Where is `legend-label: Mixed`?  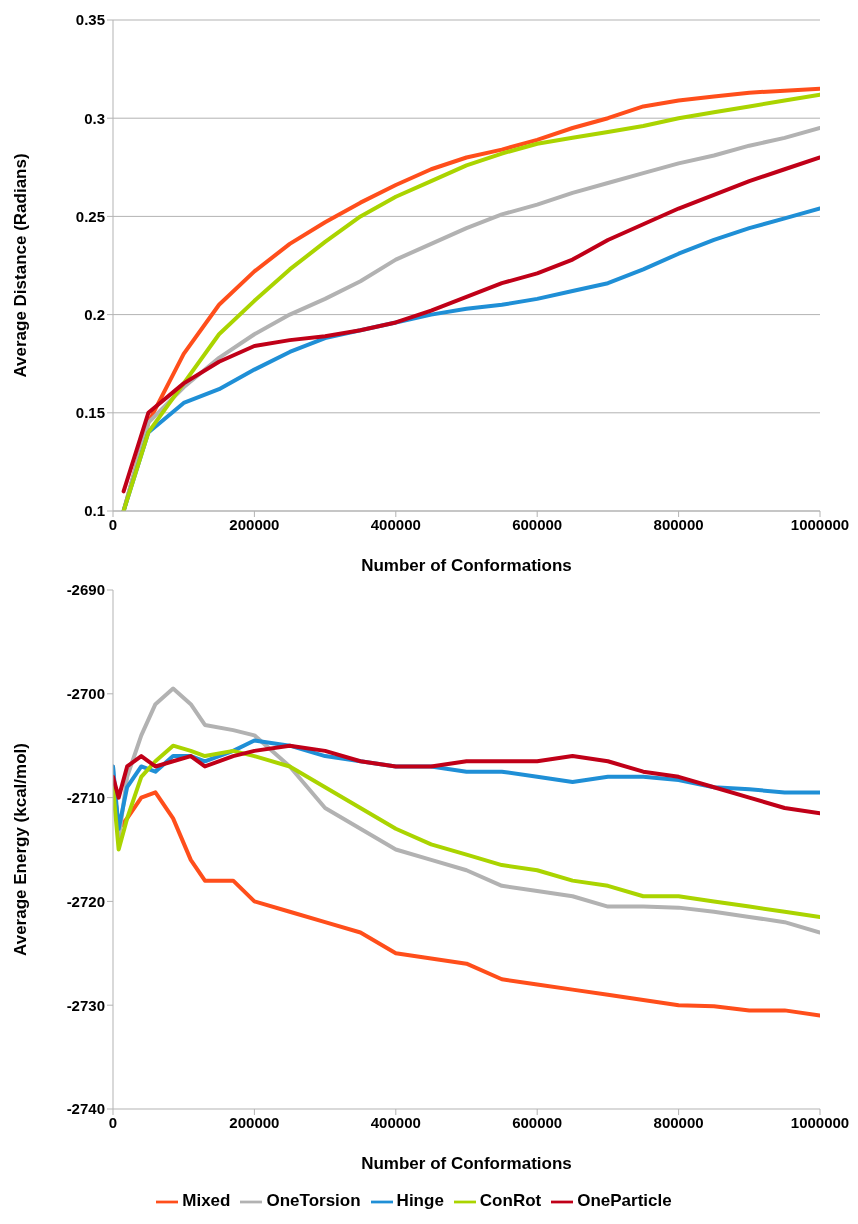 legend-label: Mixed is located at coordinates (206, 1201).